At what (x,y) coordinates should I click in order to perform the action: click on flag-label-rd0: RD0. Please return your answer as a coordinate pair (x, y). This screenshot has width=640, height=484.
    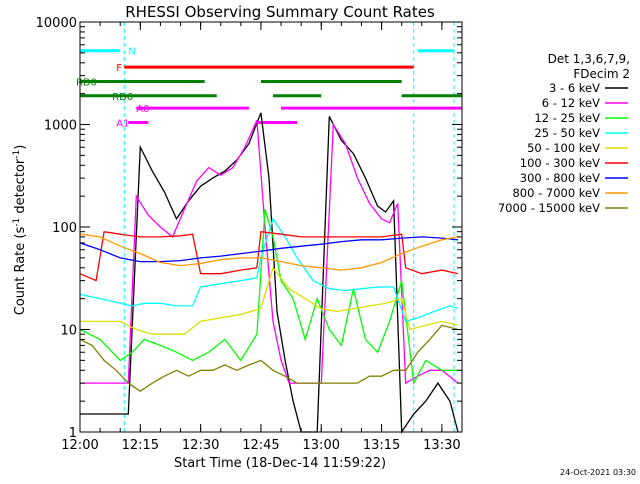
    Looking at the image, I should click on (86, 82).